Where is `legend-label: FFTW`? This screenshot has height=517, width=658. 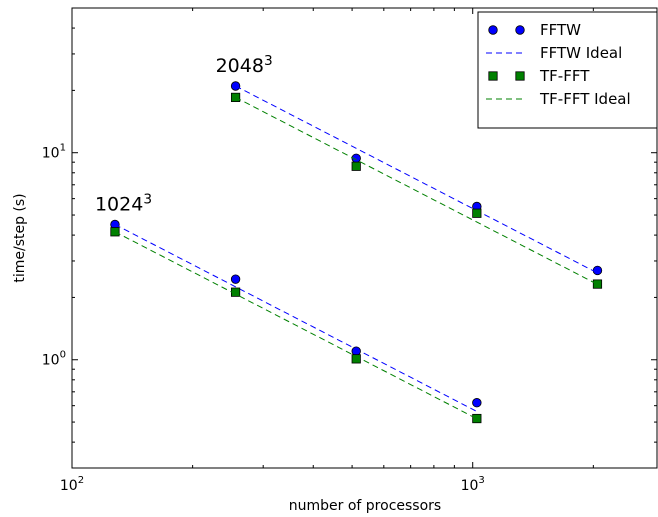 legend-label: FFTW is located at coordinates (560, 30).